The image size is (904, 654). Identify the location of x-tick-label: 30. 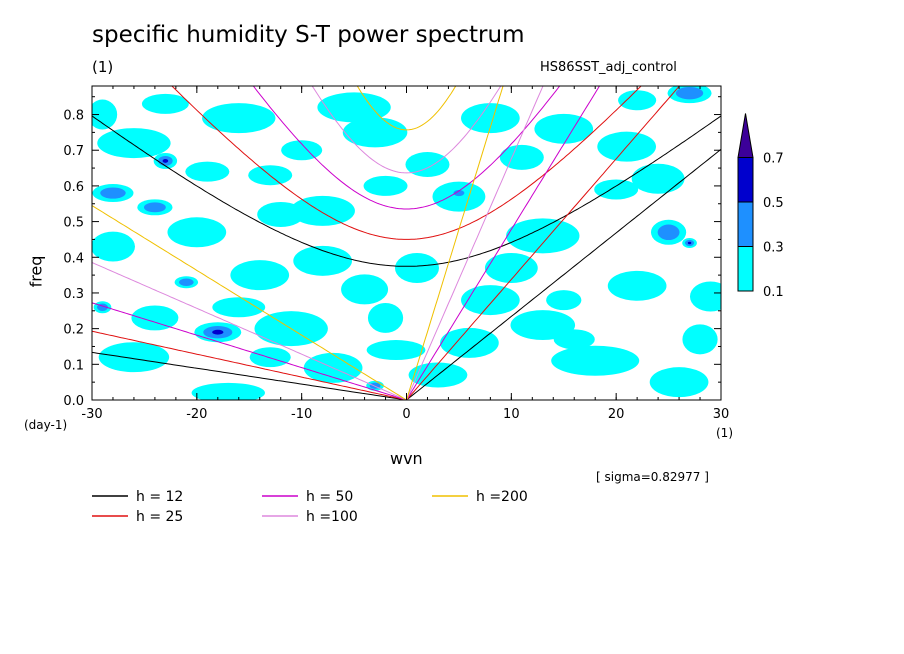
(721, 414).